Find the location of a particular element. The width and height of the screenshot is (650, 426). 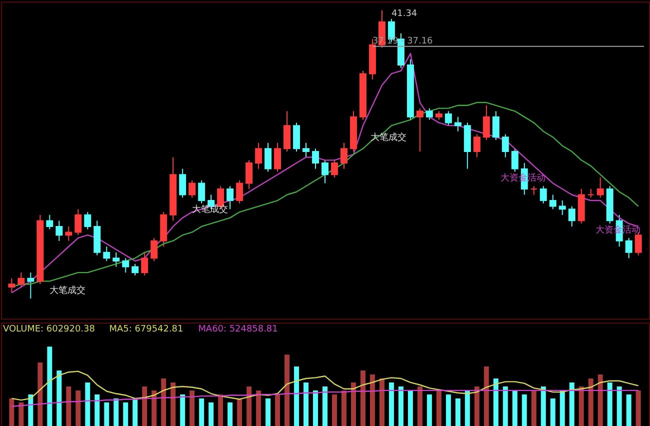

text: MA60: 524858.81 is located at coordinates (238, 329).